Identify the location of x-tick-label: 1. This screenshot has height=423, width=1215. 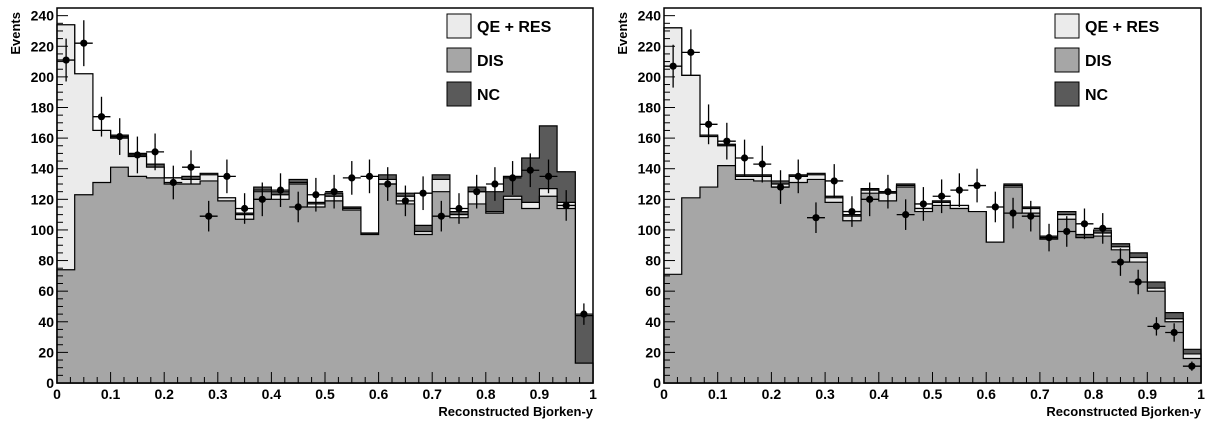
(593, 394).